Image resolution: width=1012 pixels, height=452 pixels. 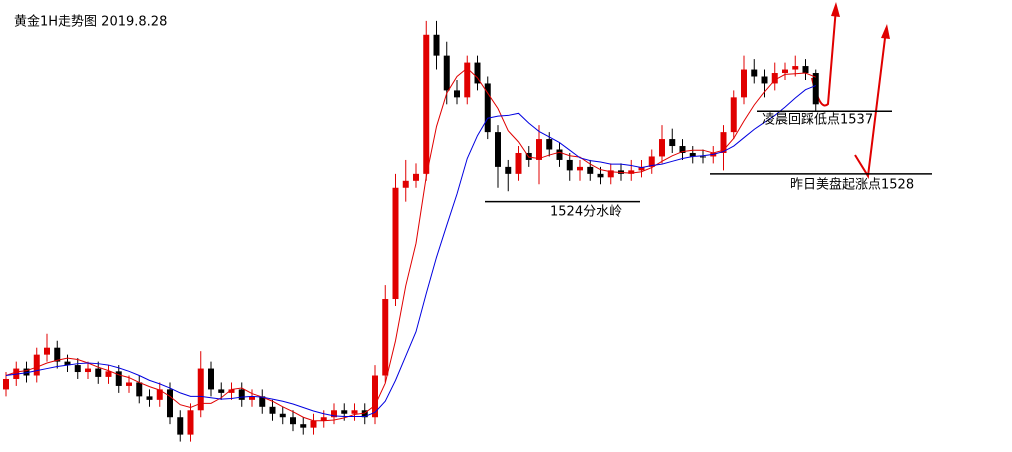 What do you see at coordinates (586, 212) in the screenshot?
I see `level-label: 1524分水岭` at bounding box center [586, 212].